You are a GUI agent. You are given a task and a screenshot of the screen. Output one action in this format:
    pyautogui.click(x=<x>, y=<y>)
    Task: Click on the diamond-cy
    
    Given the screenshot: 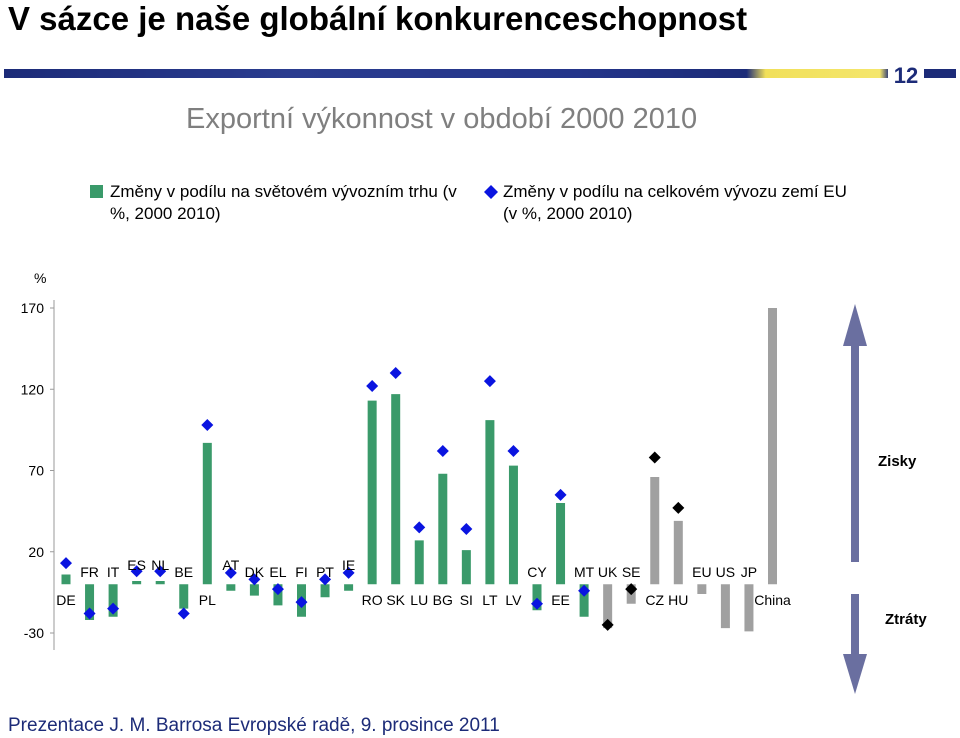 What is the action you would take?
    pyautogui.click(x=537, y=603)
    